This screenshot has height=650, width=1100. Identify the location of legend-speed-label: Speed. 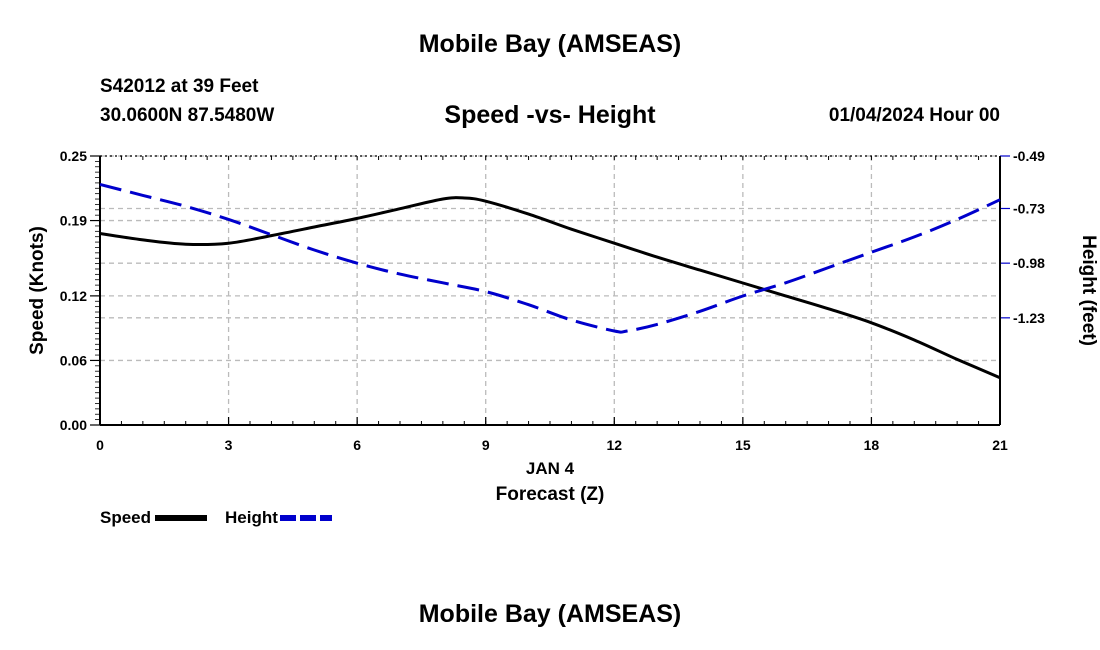
(126, 517).